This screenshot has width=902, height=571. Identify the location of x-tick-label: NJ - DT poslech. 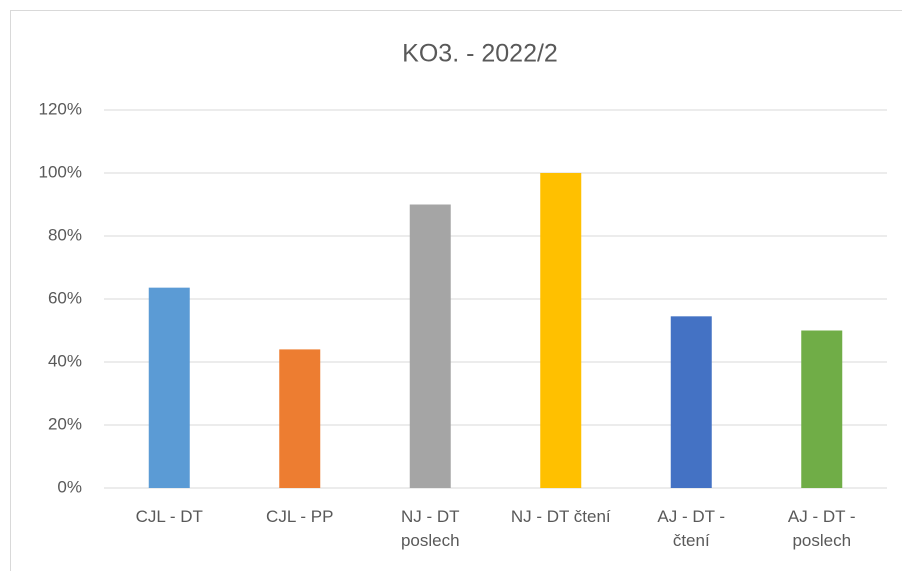
(430, 528).